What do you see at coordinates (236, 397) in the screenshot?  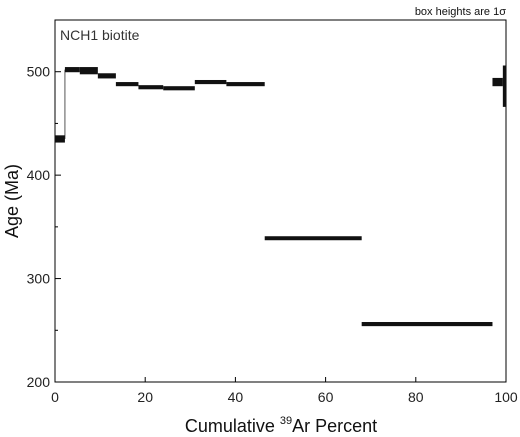 I see `x-tick-label-40: 40` at bounding box center [236, 397].